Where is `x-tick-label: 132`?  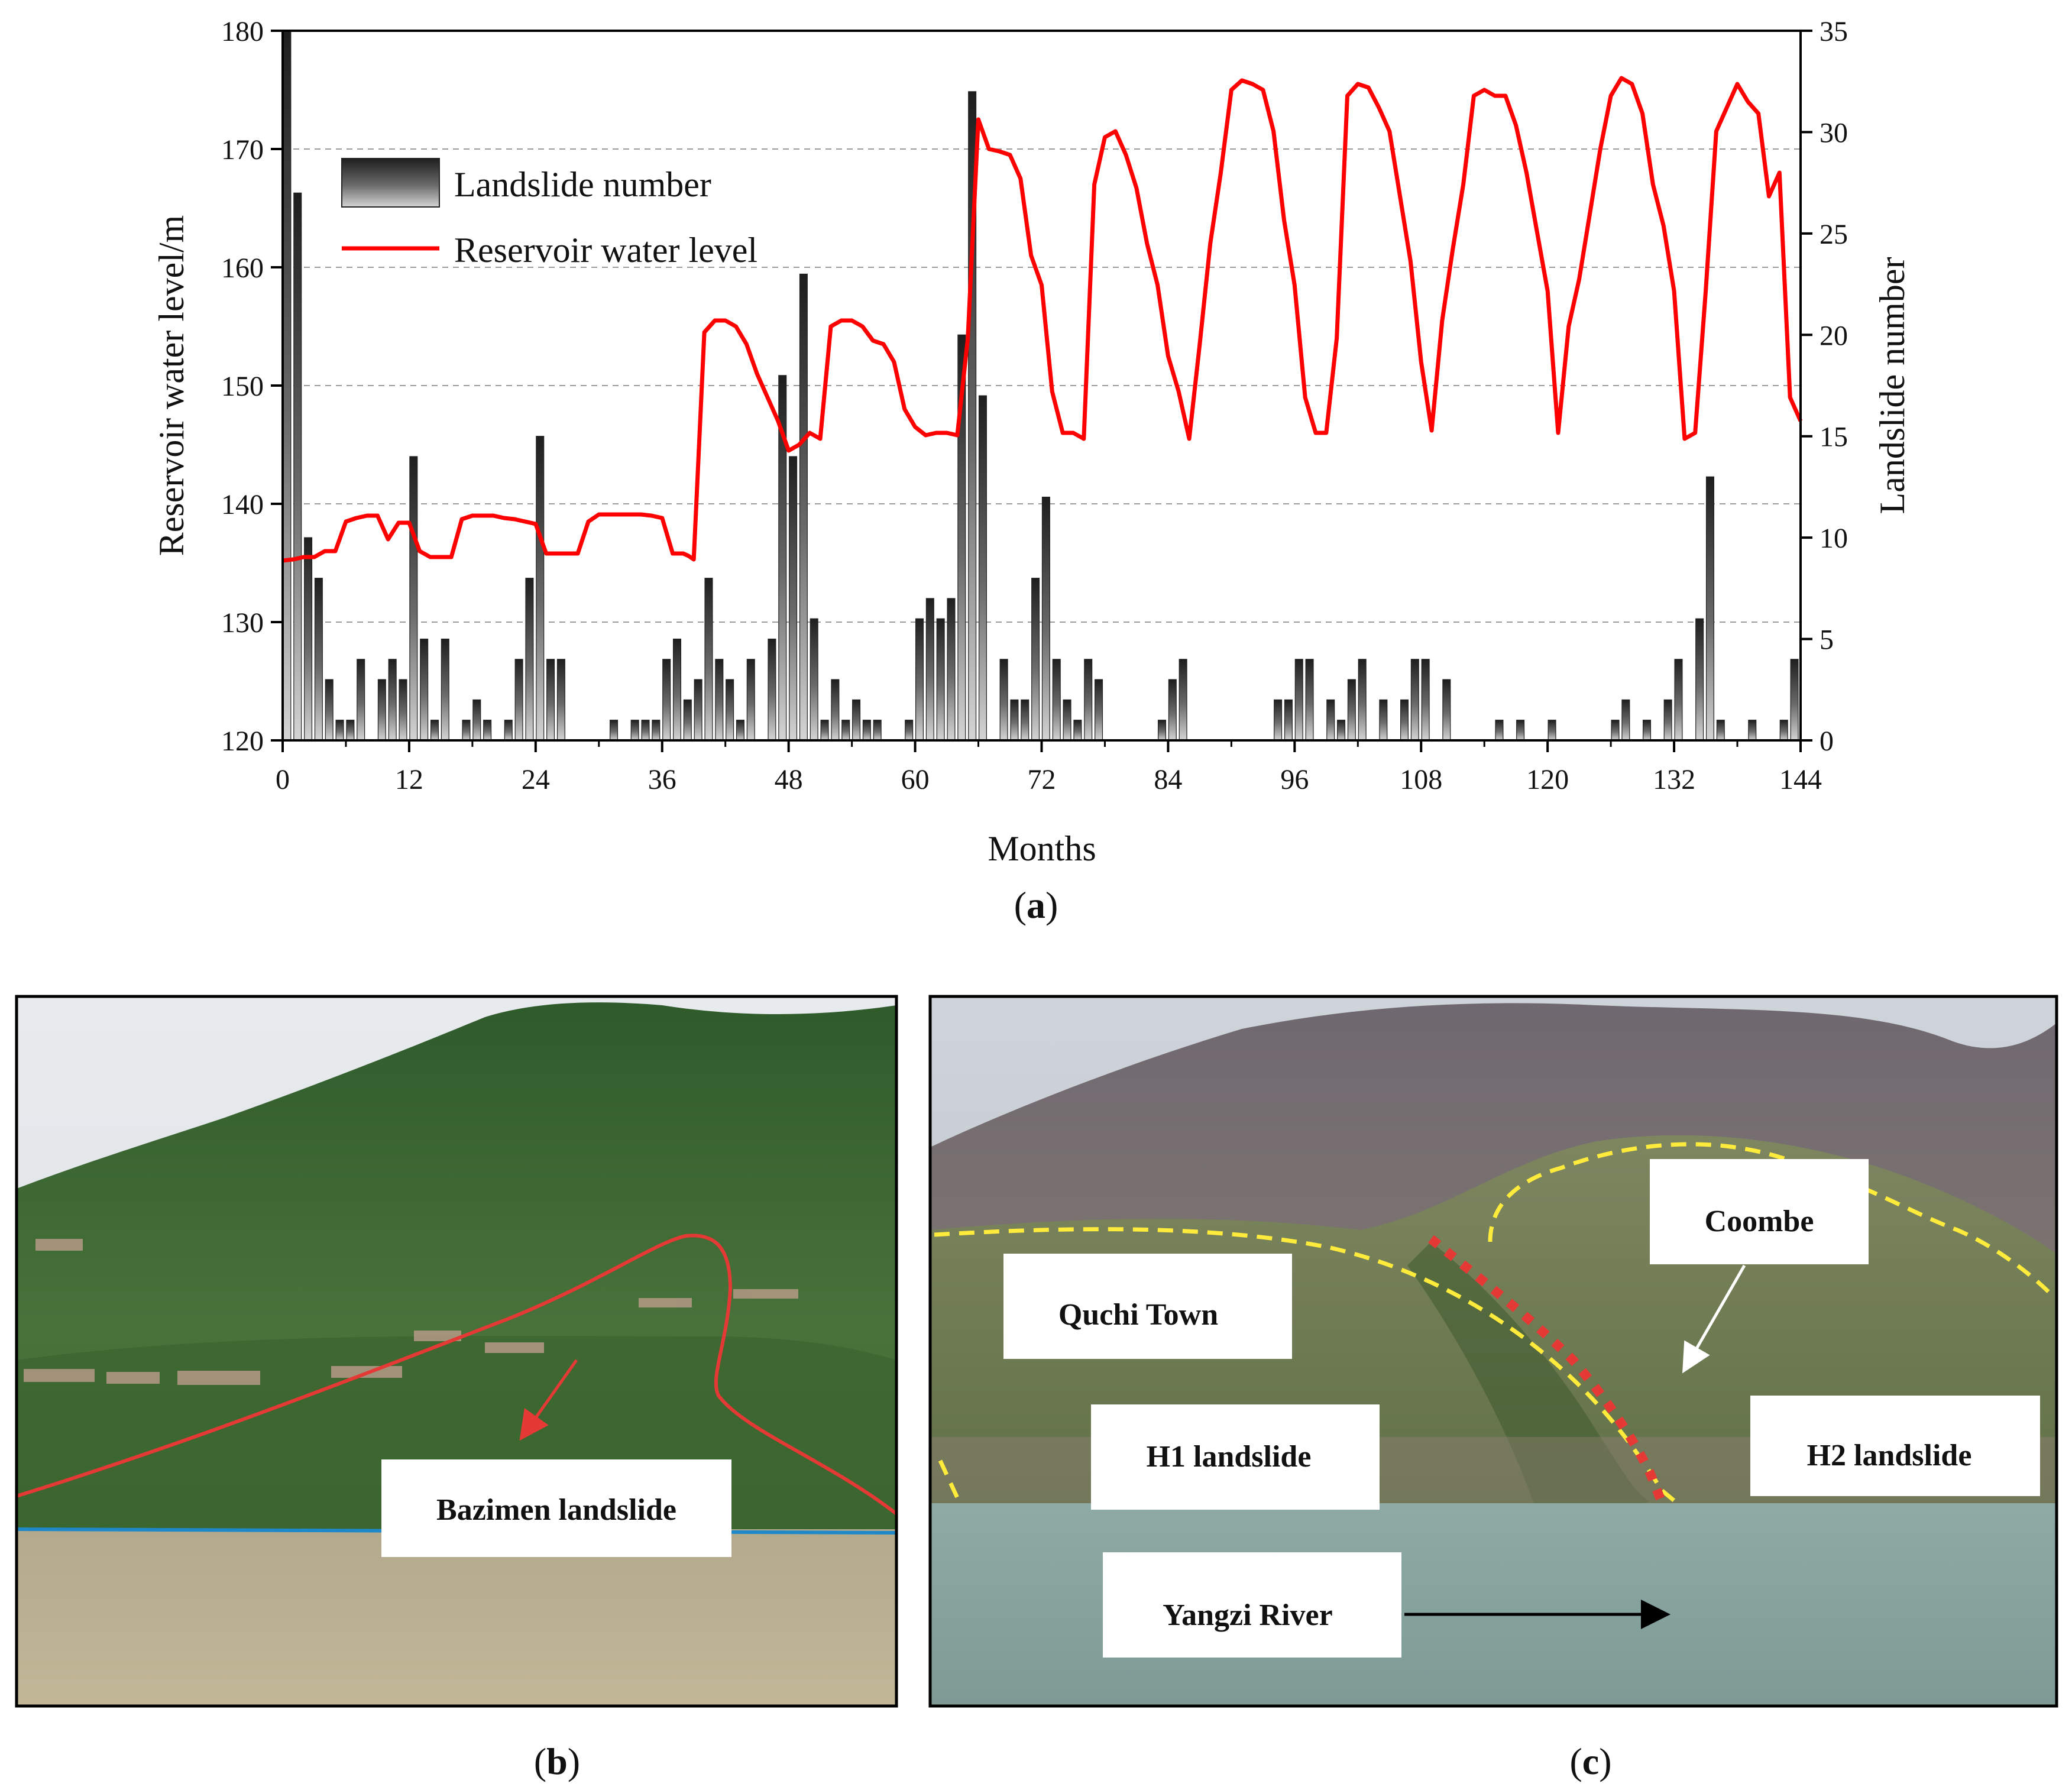
x-tick-label: 132 is located at coordinates (1674, 779).